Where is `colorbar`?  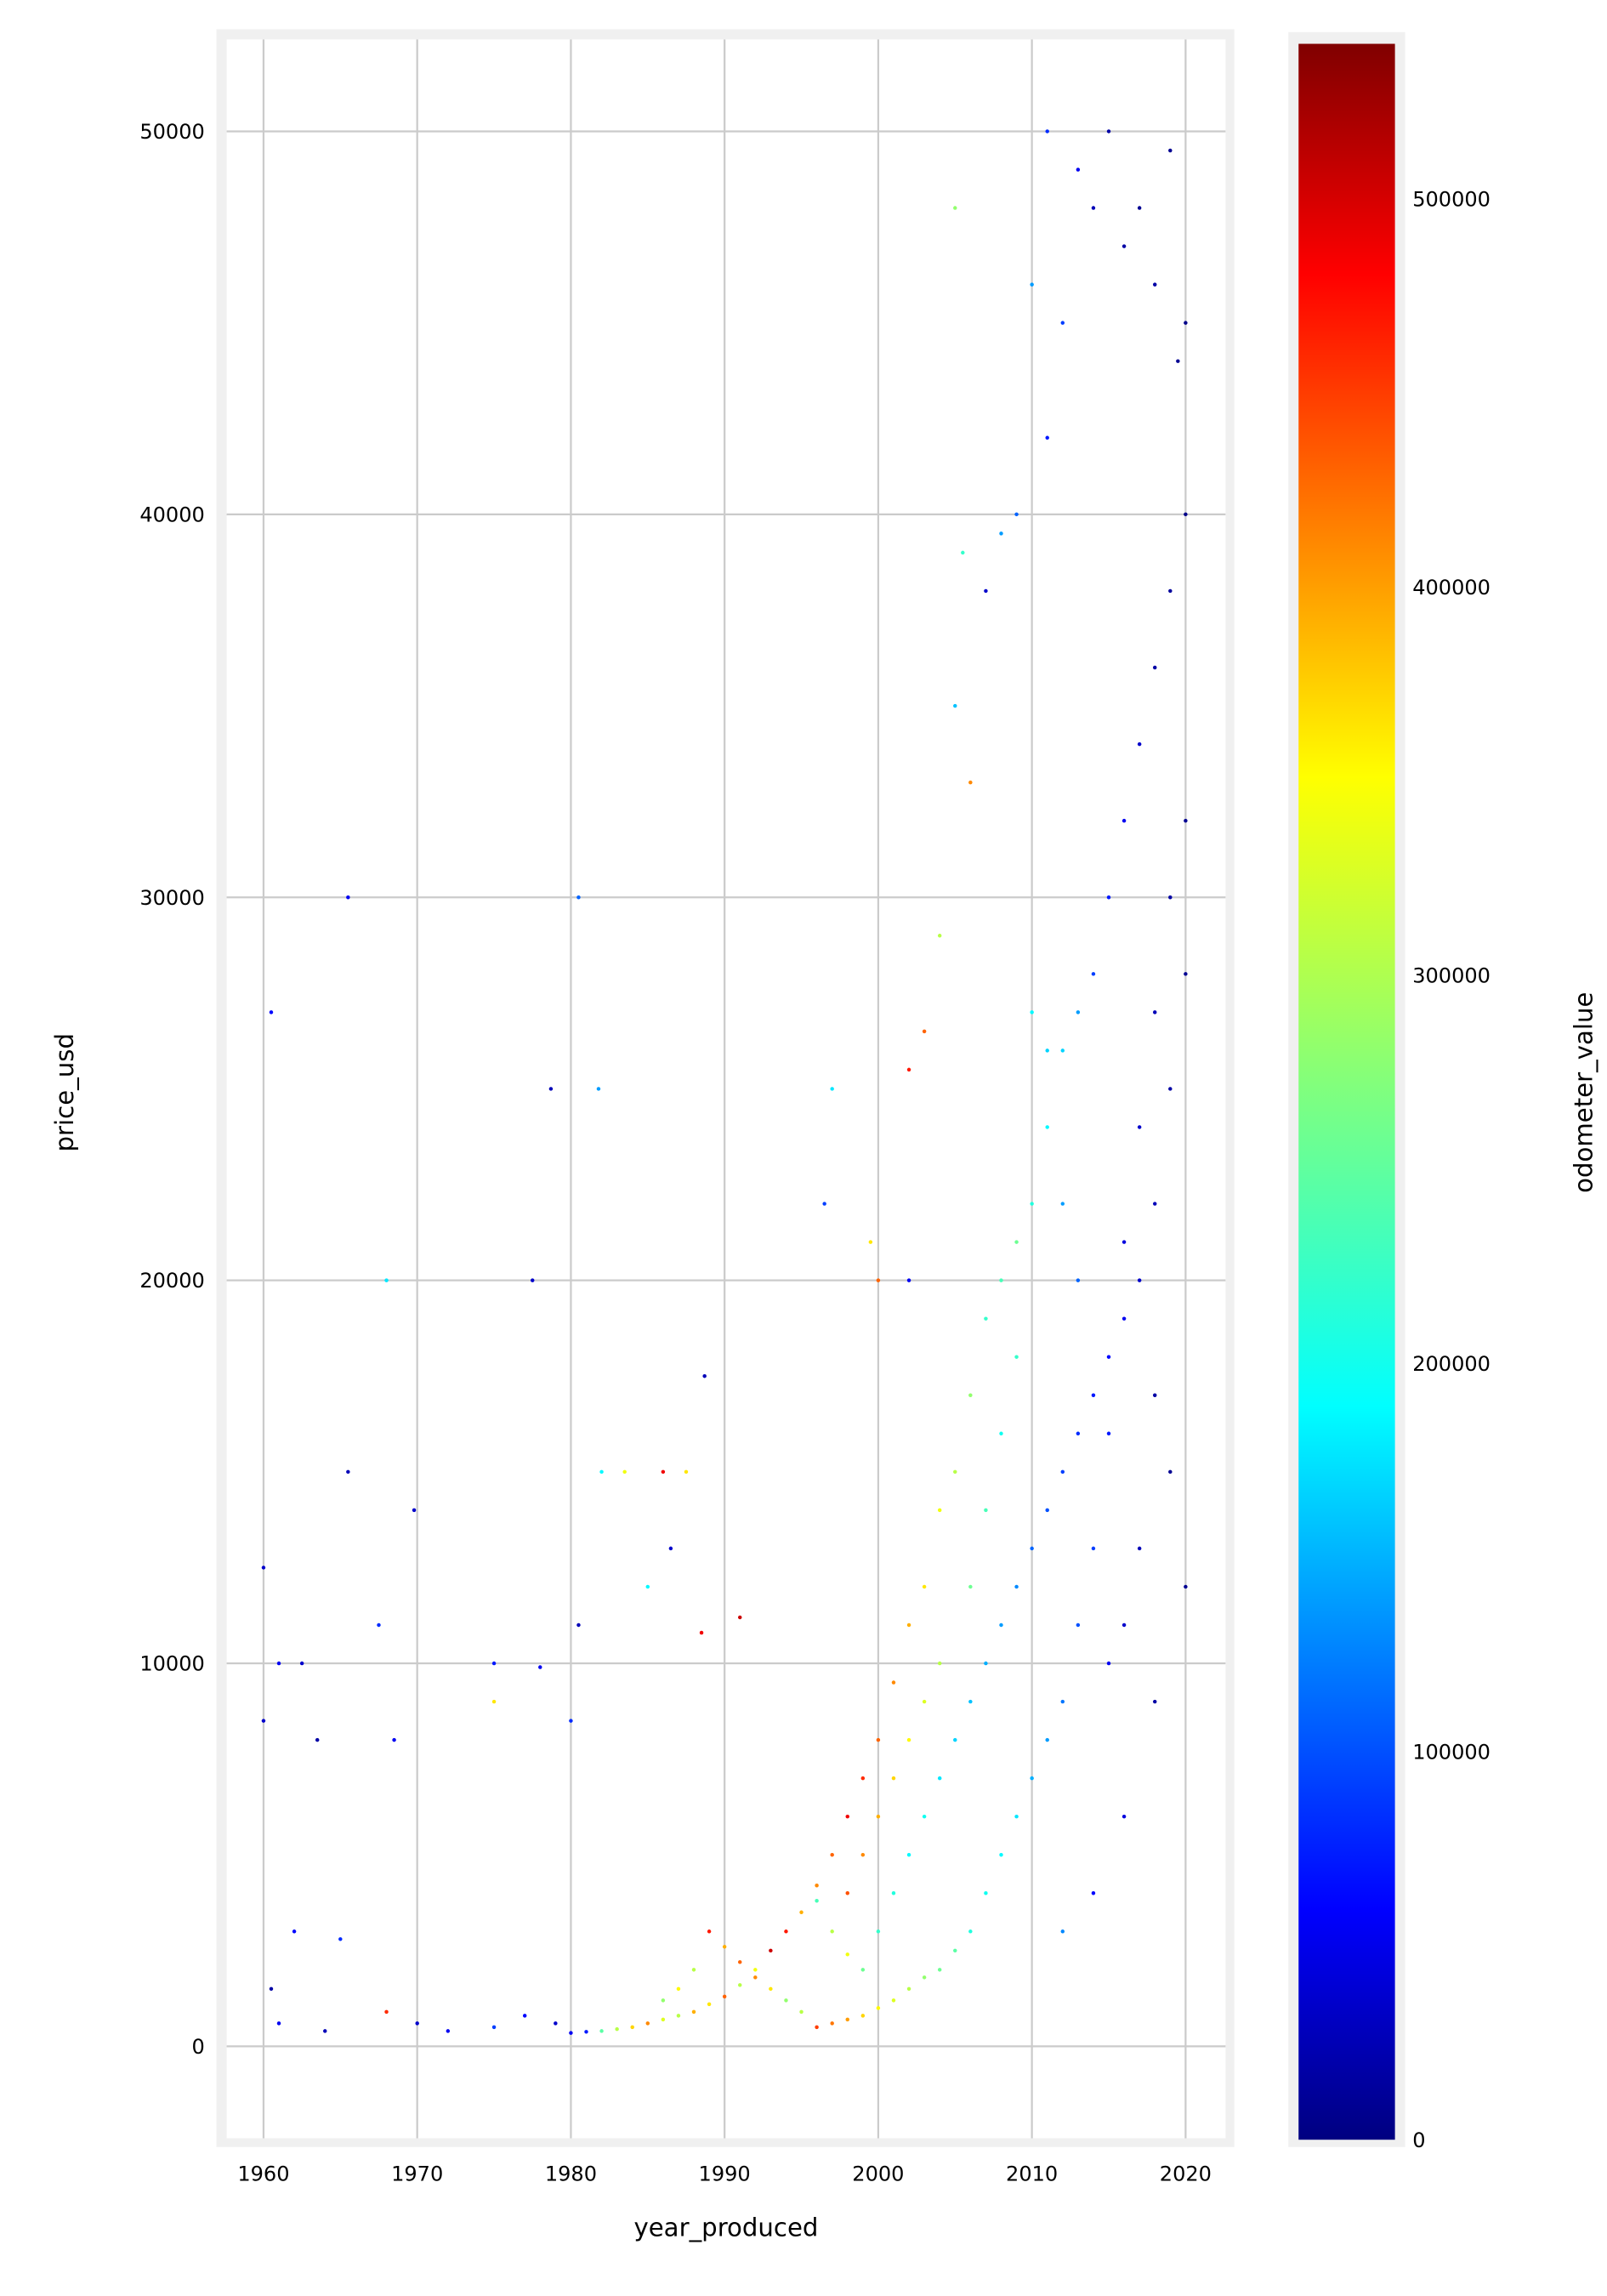
colorbar is located at coordinates (1346, 1091).